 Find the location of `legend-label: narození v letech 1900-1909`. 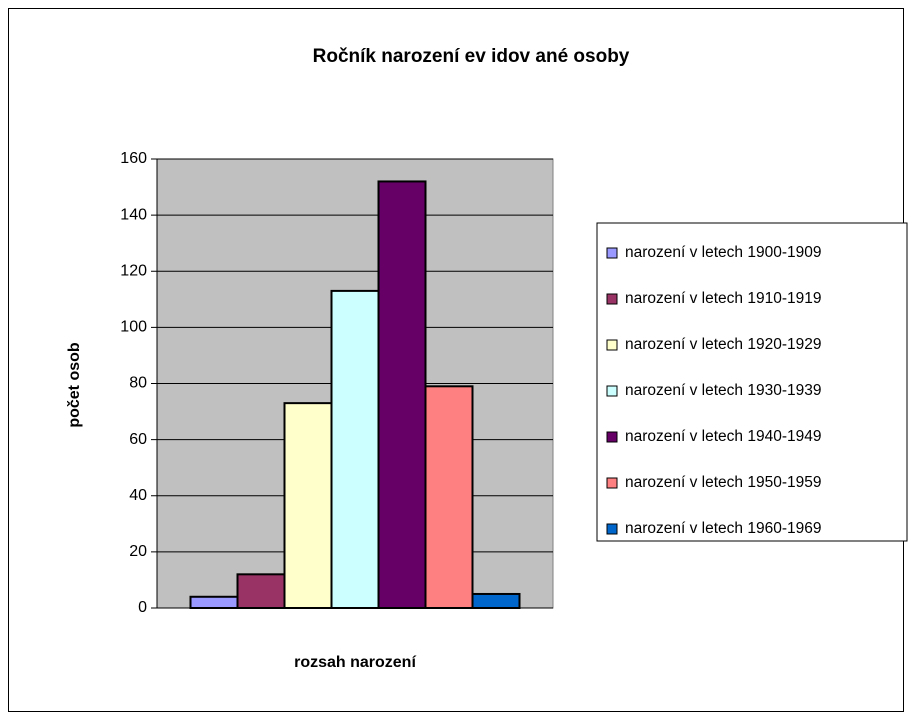

legend-label: narození v letech 1900-1909 is located at coordinates (723, 252).